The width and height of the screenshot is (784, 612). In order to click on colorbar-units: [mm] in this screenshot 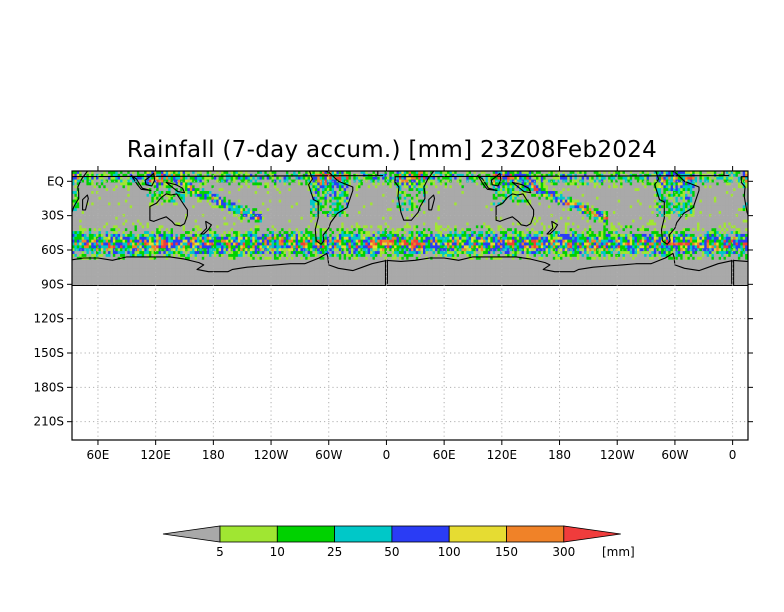, I will do `click(618, 552)`.